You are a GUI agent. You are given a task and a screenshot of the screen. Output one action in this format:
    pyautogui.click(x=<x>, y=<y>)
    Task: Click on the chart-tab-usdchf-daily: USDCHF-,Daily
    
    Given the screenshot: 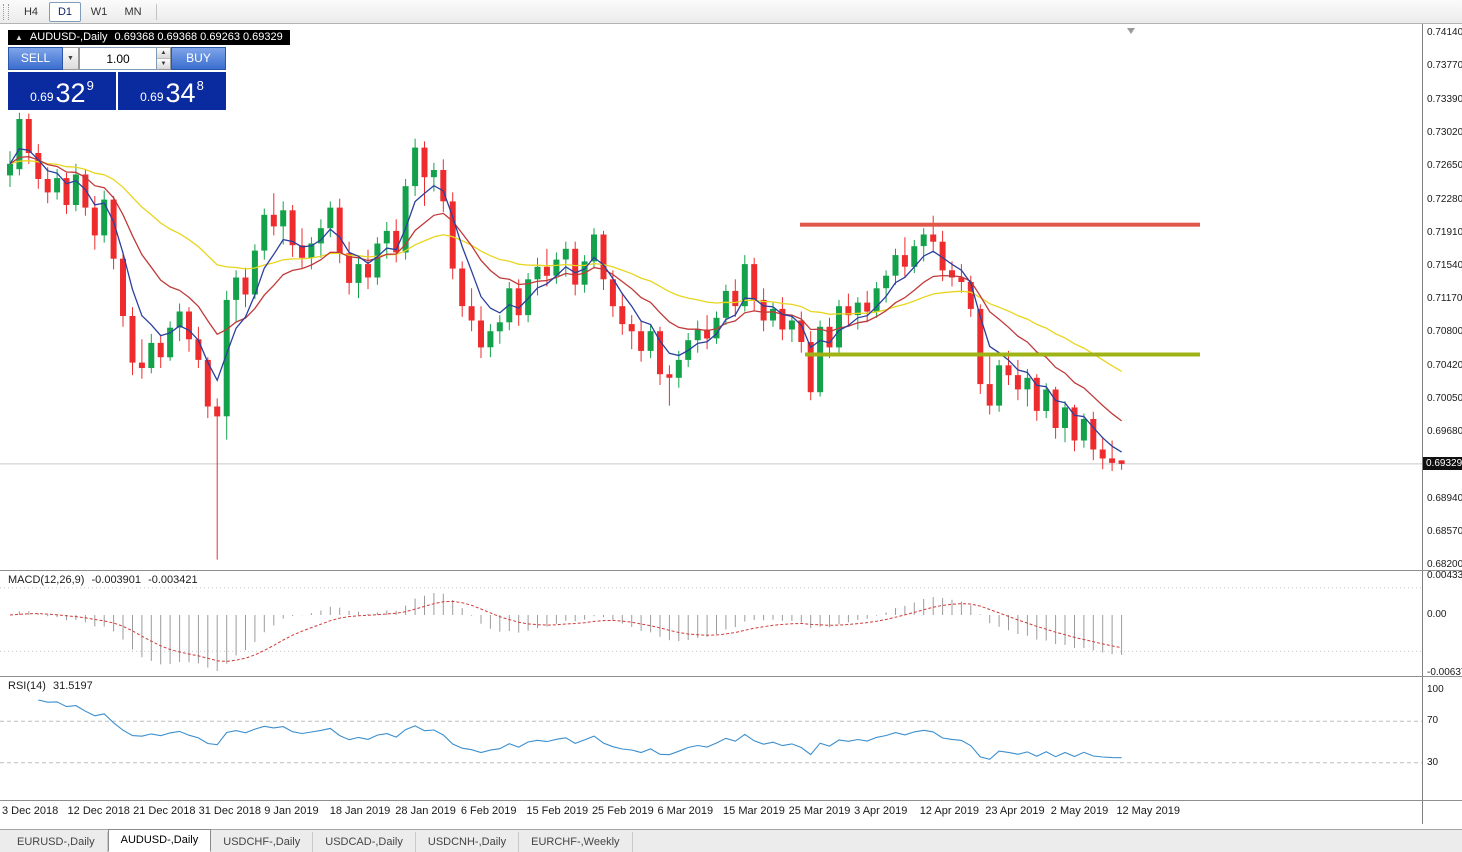 What is the action you would take?
    pyautogui.click(x=262, y=842)
    